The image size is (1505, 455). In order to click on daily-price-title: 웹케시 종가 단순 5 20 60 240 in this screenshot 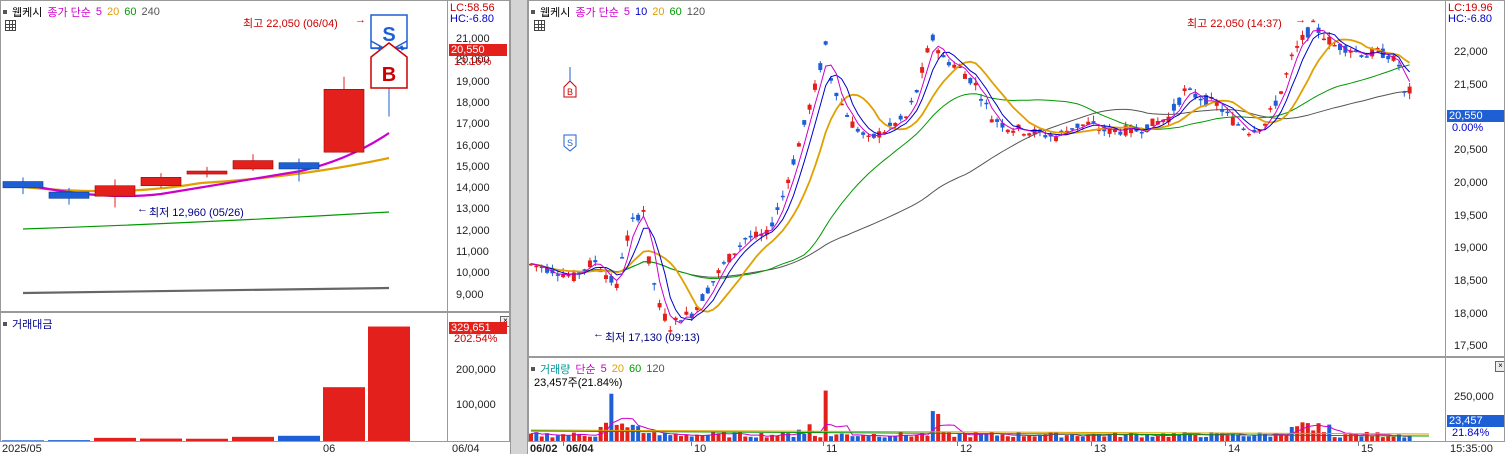, I will do `click(81, 12)`.